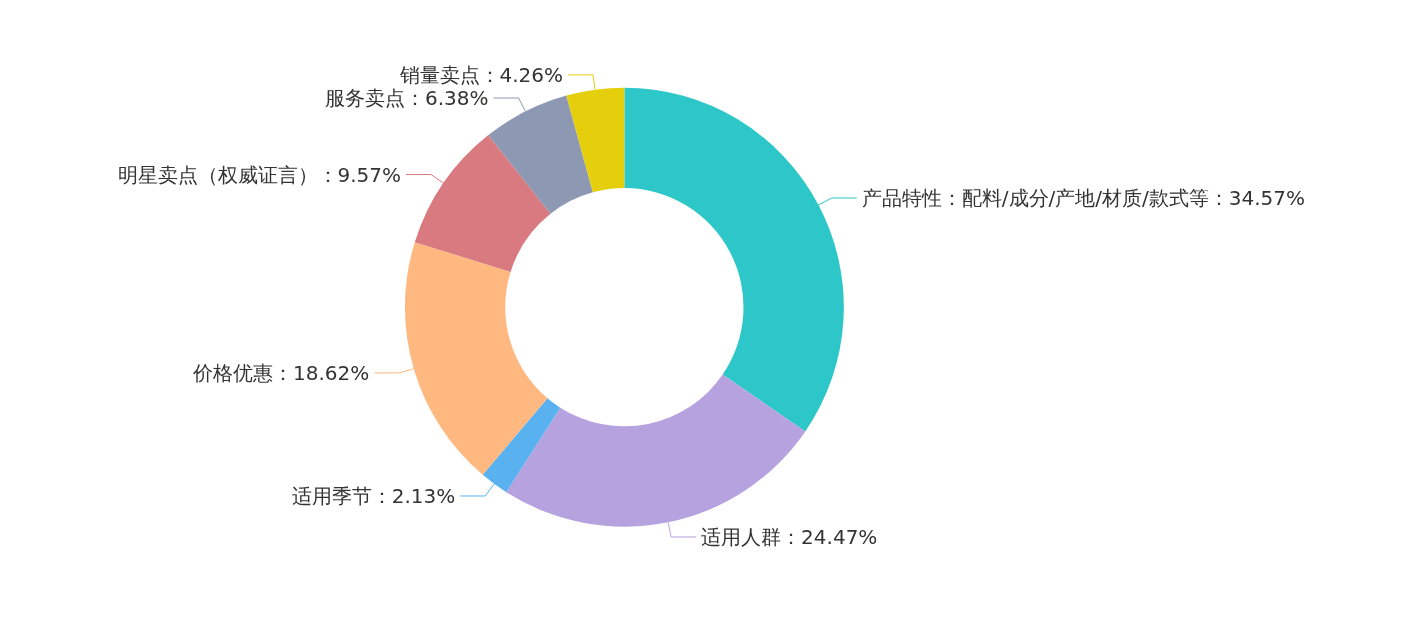 This screenshot has height=627, width=1419. Describe the element at coordinates (789, 536) in the screenshot. I see `slice-label: 适用人群：24.47%` at that location.